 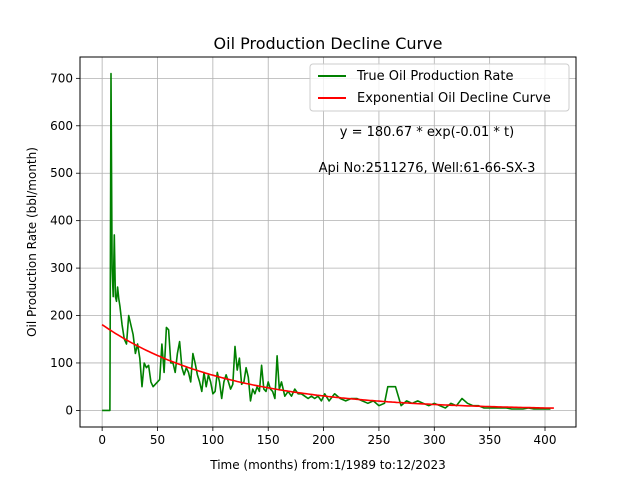 I want to click on legend-box, so click(x=439, y=87).